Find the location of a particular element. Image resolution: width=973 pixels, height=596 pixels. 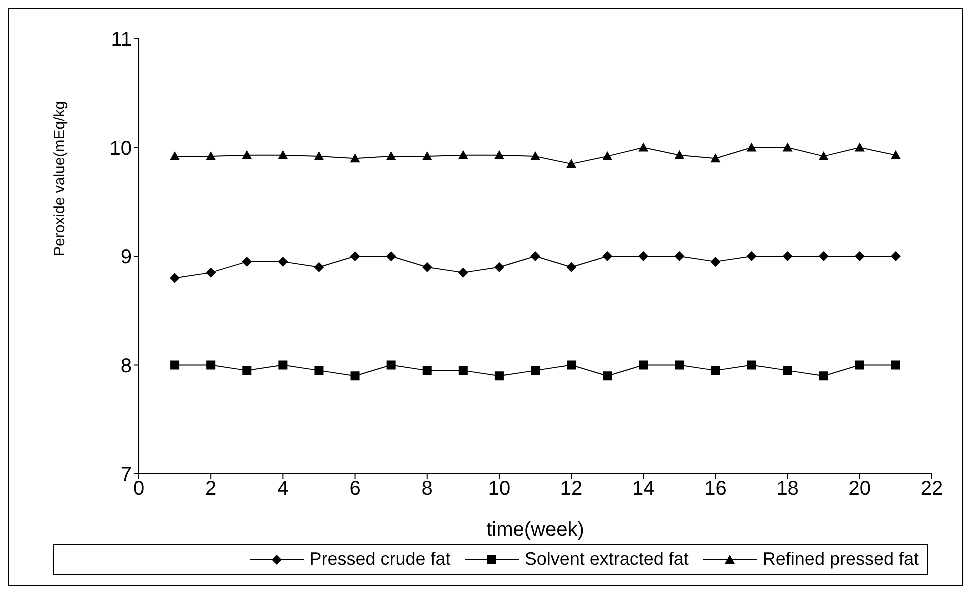

y-tick-label: 9 is located at coordinates (126, 257).